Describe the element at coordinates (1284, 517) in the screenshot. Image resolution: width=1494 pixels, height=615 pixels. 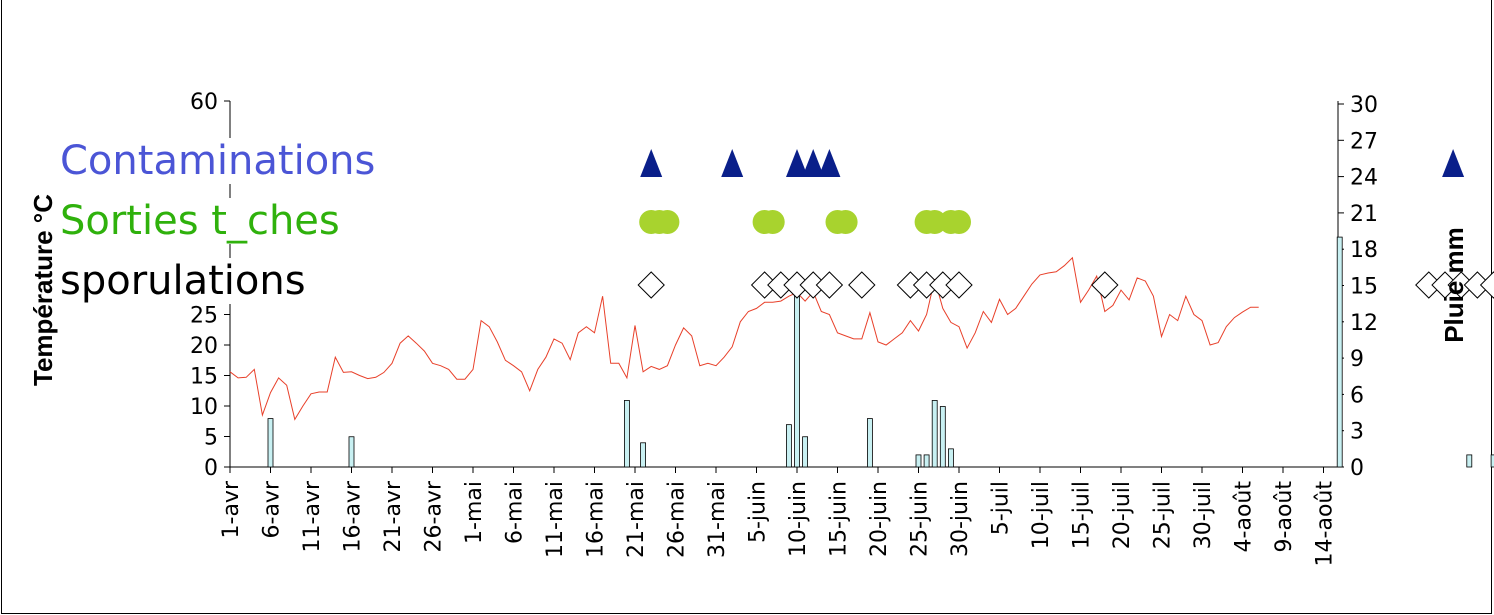
I see `x-tick-label: 9-août` at that location.